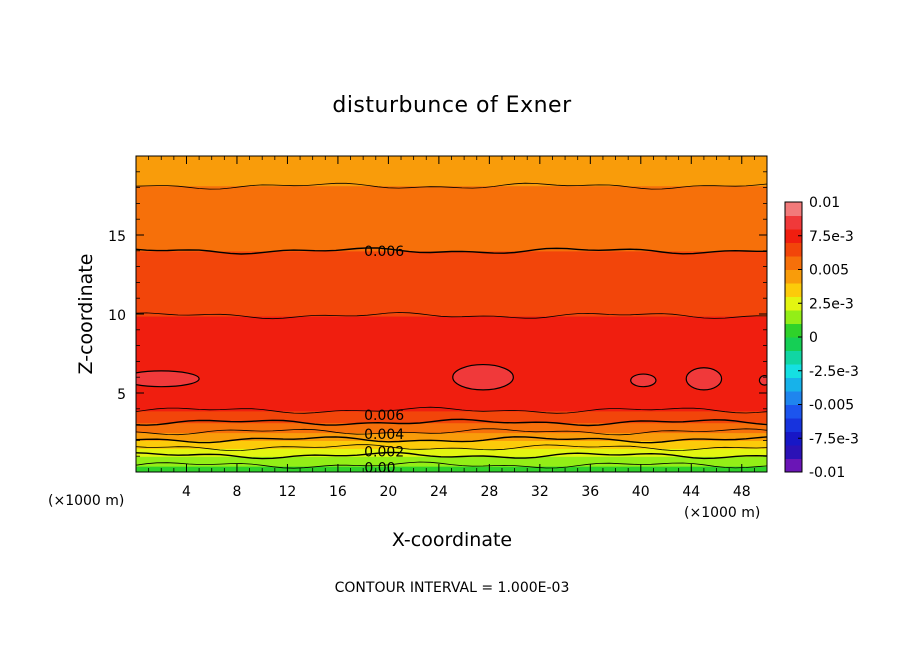 This screenshot has height=659, width=904. I want to click on y-tick-label: 5, so click(121, 395).